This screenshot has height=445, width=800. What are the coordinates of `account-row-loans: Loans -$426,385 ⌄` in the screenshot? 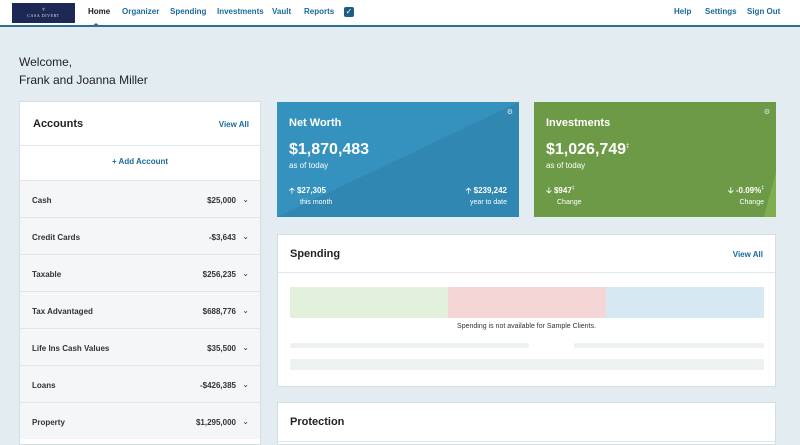 It's located at (140, 383).